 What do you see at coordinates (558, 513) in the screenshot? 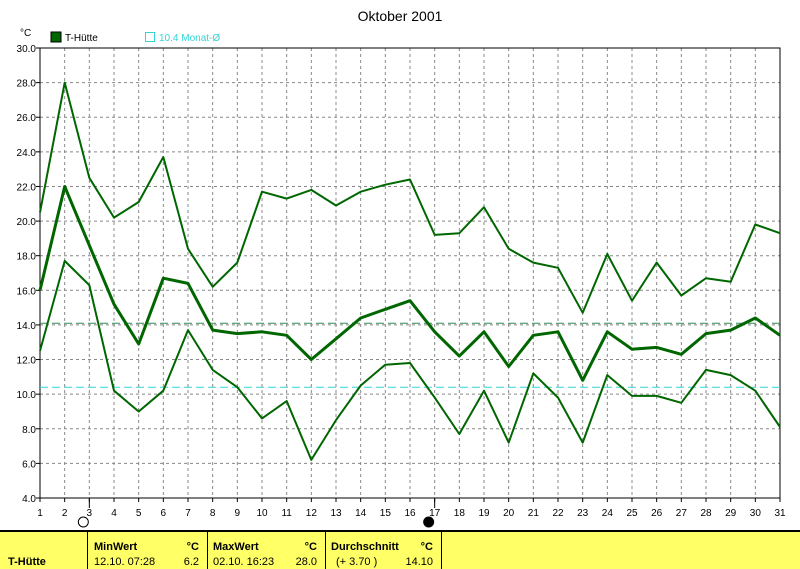
I see `x-tick-label: 22` at bounding box center [558, 513].